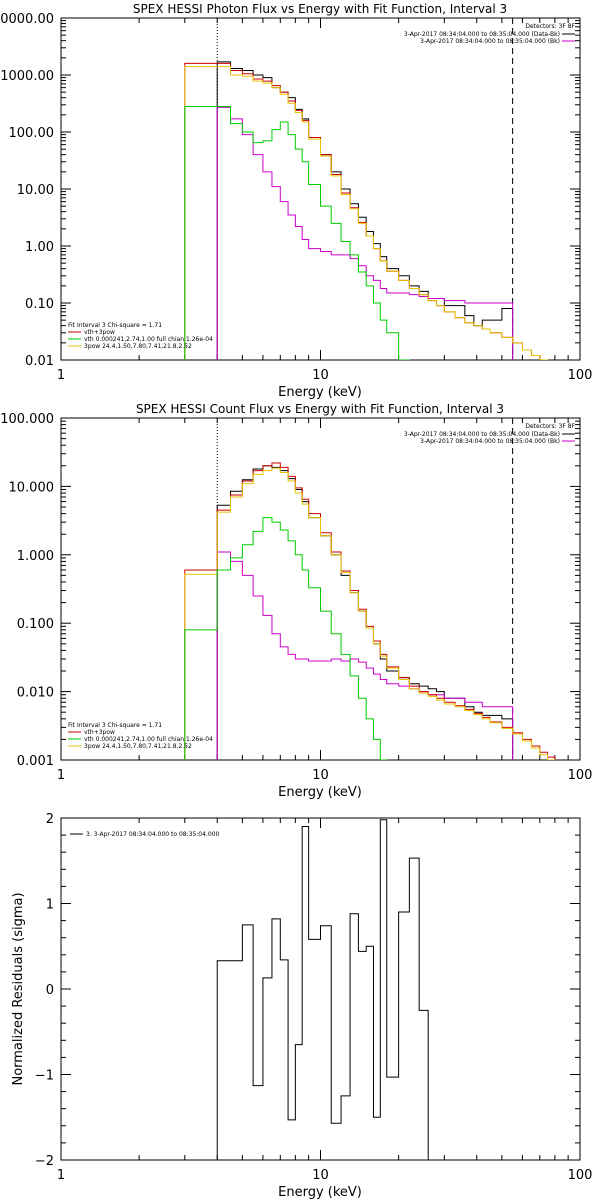  What do you see at coordinates (50, 819) in the screenshot?
I see `y-tick-label: 2` at bounding box center [50, 819].